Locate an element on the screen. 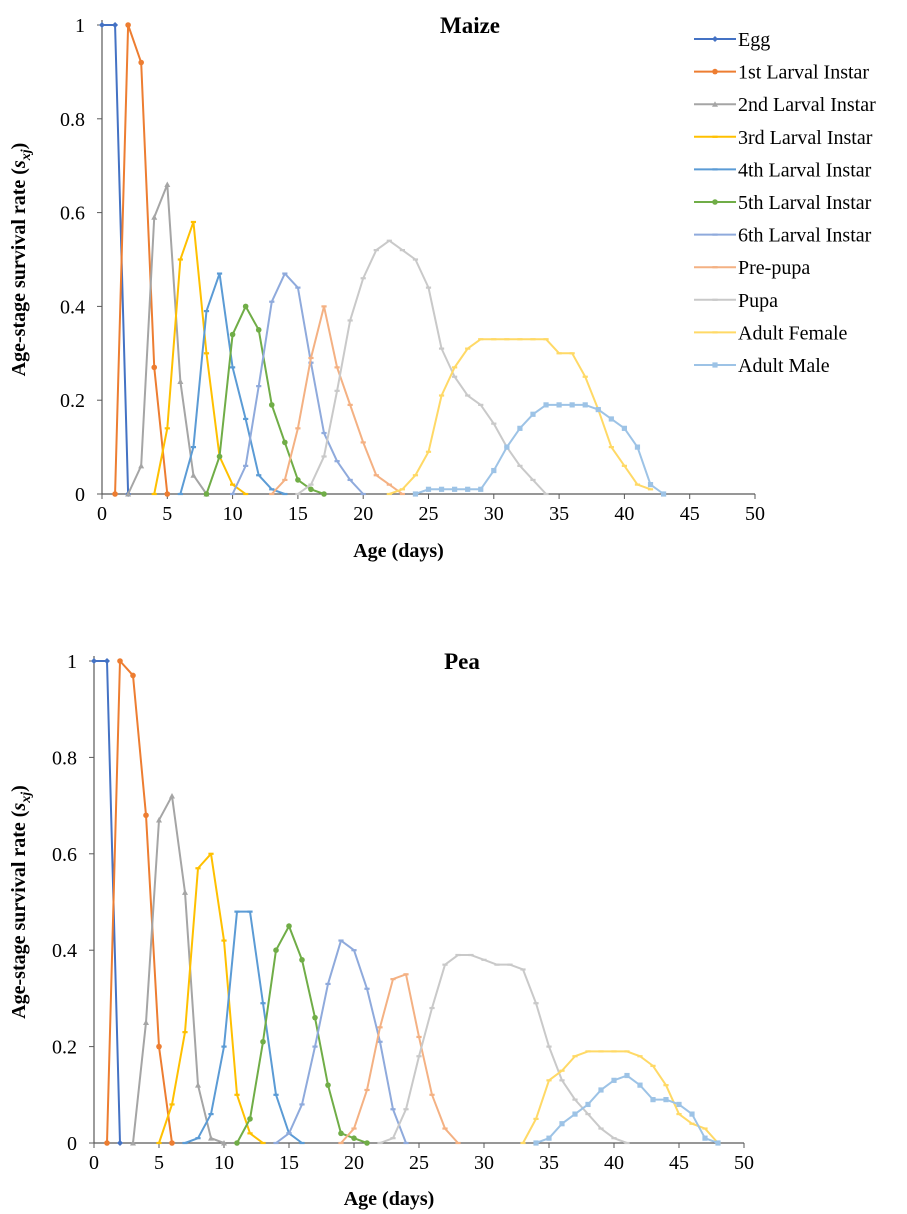 The width and height of the screenshot is (907, 1214). series-6th-larval-instar is located at coordinates (341, 1042).